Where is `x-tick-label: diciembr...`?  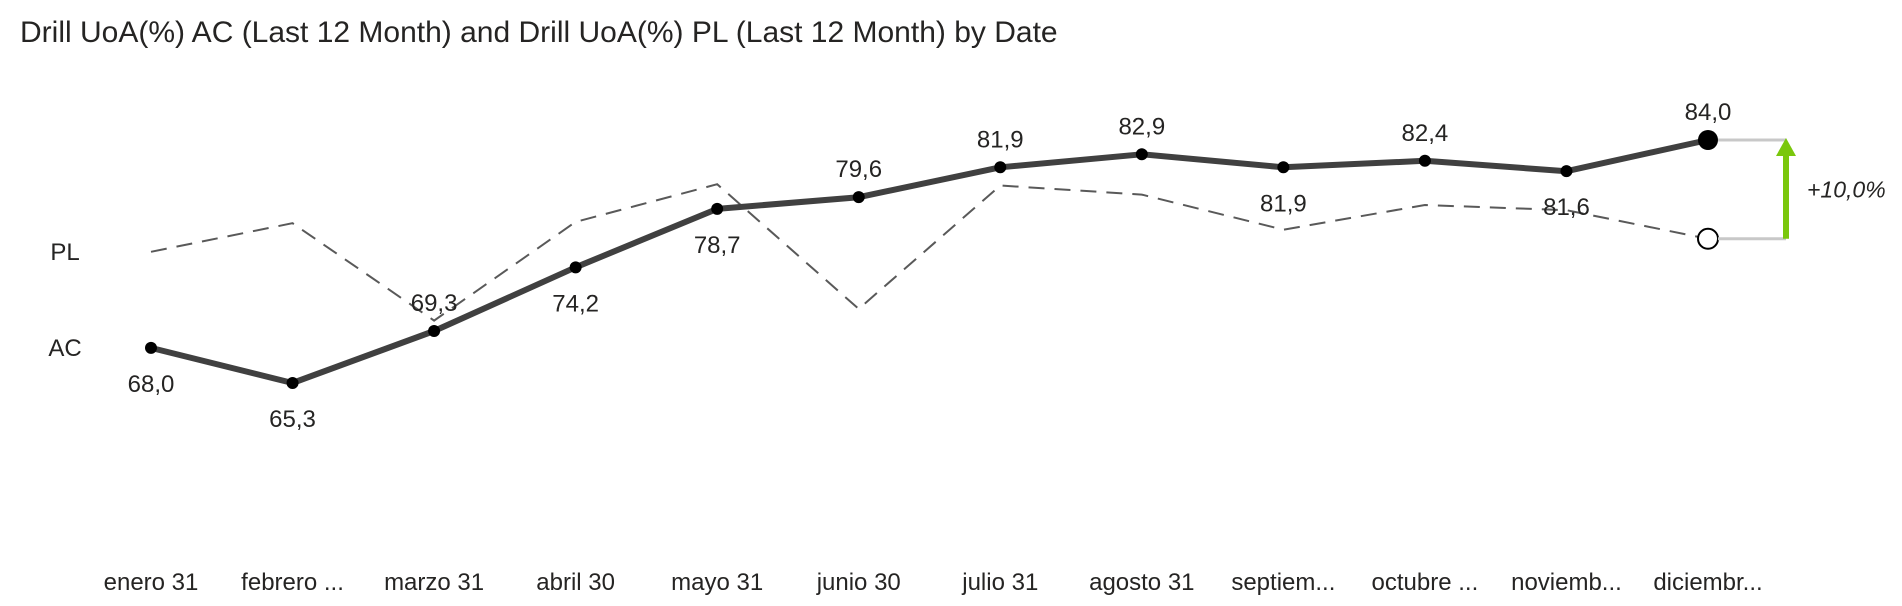 x-tick-label: diciembr... is located at coordinates (1707, 582).